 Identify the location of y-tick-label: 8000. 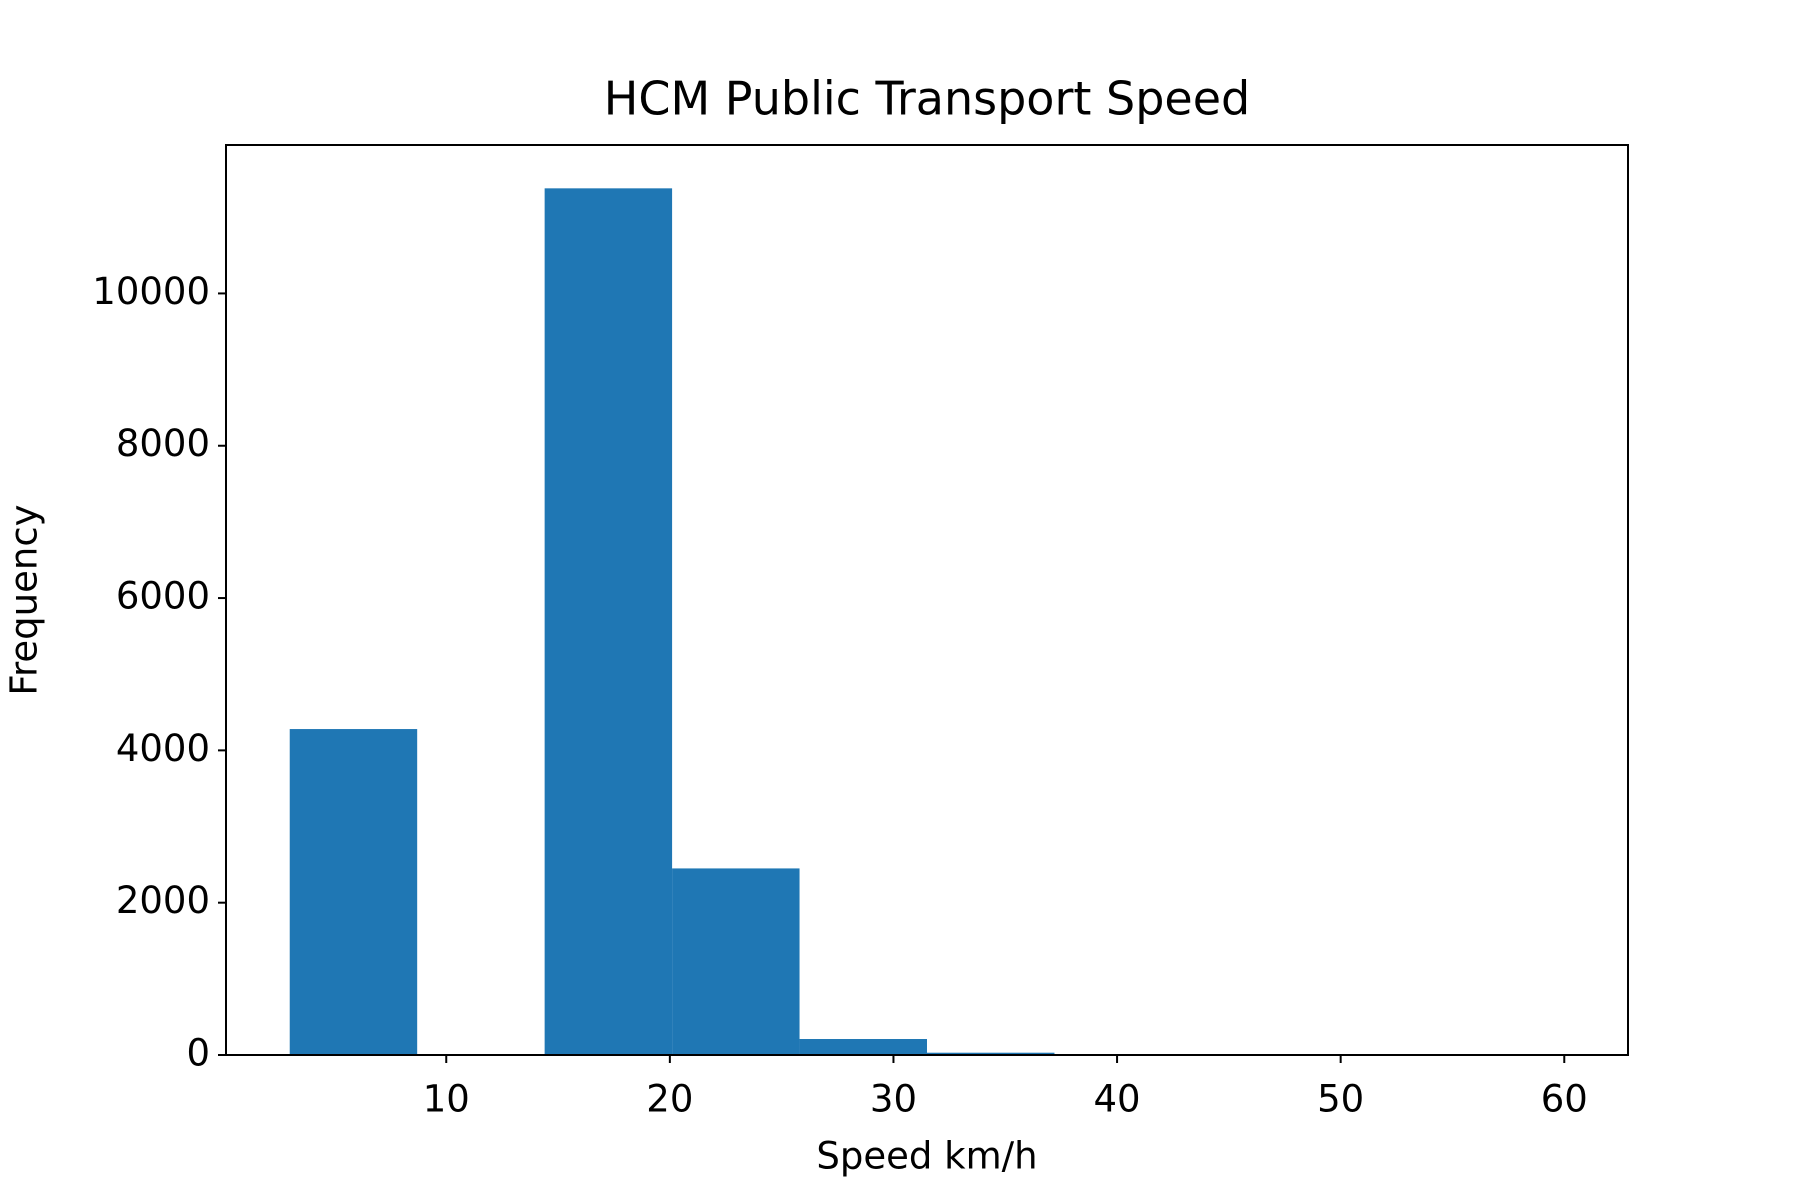
(163, 443).